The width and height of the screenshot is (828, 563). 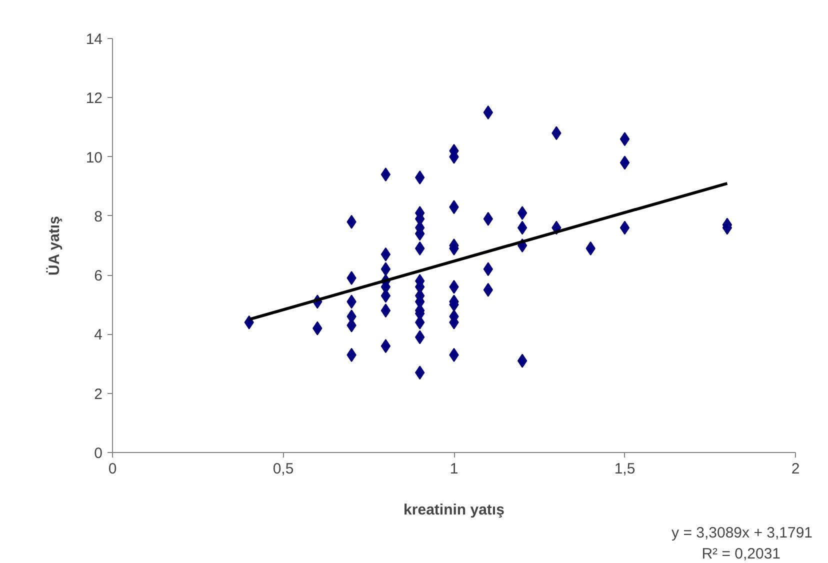 I want to click on y-tick-label: 2, so click(x=98, y=394).